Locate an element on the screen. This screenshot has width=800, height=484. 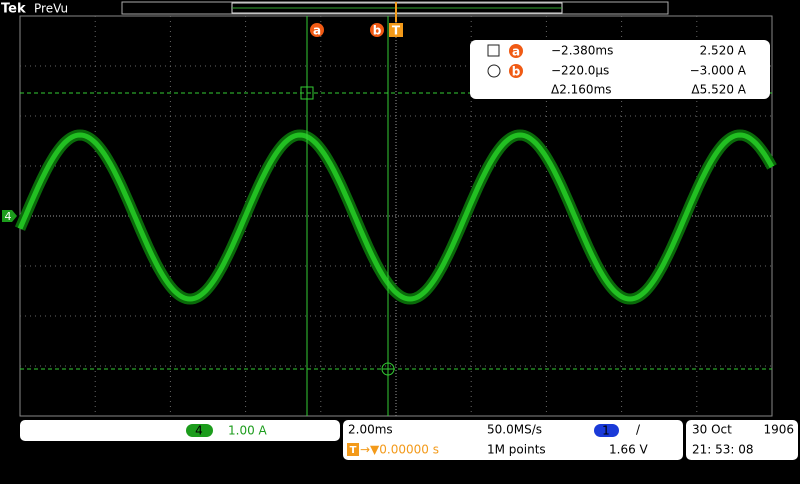
readout-a-badge is located at coordinates (516, 51).